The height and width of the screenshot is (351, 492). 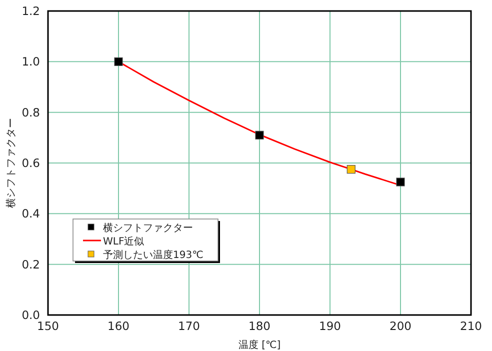 What do you see at coordinates (259, 326) in the screenshot?
I see `x-tick-label: 180` at bounding box center [259, 326].